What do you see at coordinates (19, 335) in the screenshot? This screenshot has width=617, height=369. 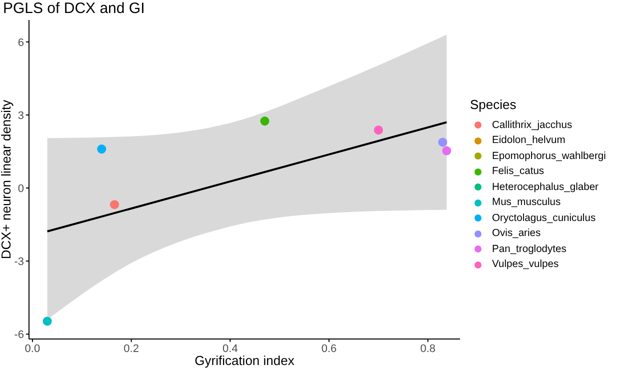 I see `y-tick-label: -6` at bounding box center [19, 335].